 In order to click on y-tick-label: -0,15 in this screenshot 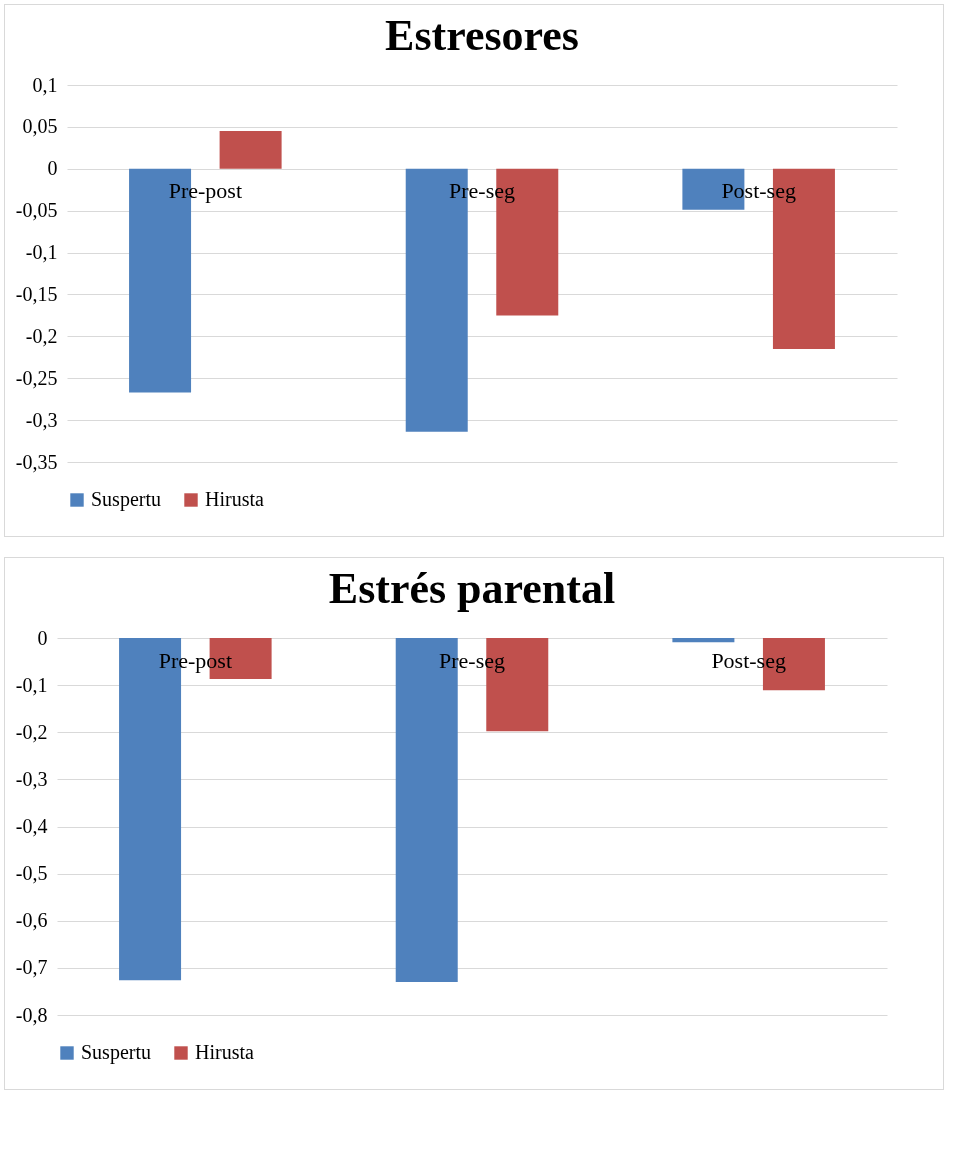, I will do `click(36, 293)`.